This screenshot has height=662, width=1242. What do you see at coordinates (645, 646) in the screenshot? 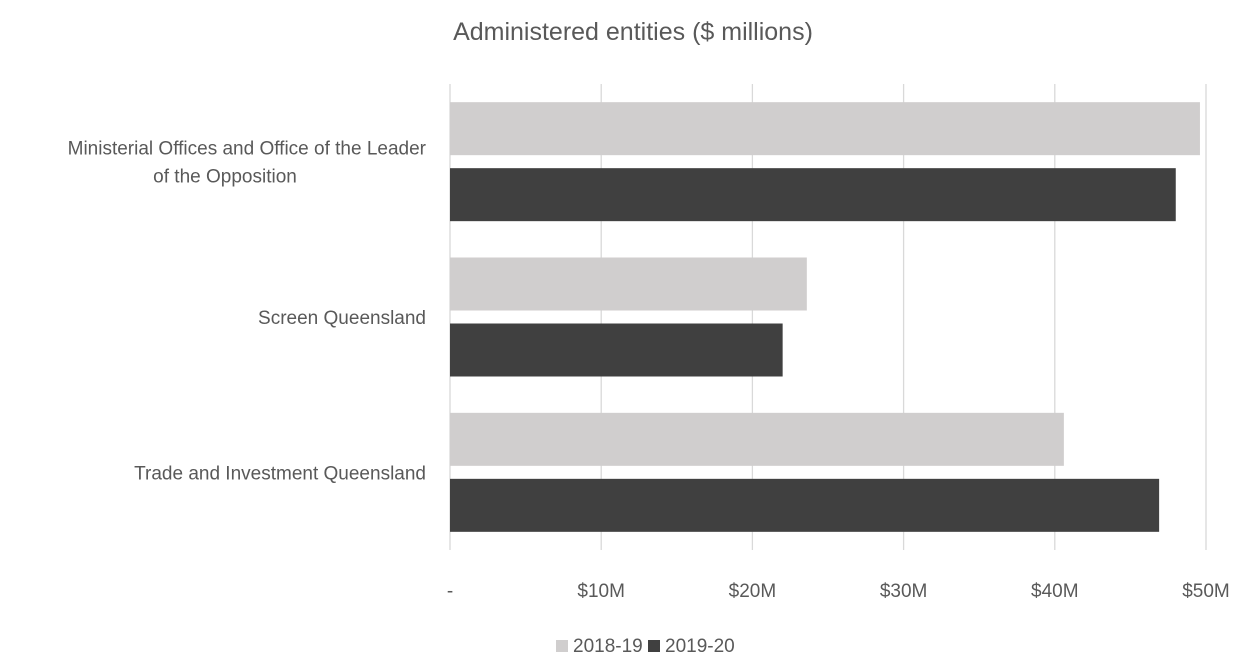
I see `legend: 2018-19 2019-20` at bounding box center [645, 646].